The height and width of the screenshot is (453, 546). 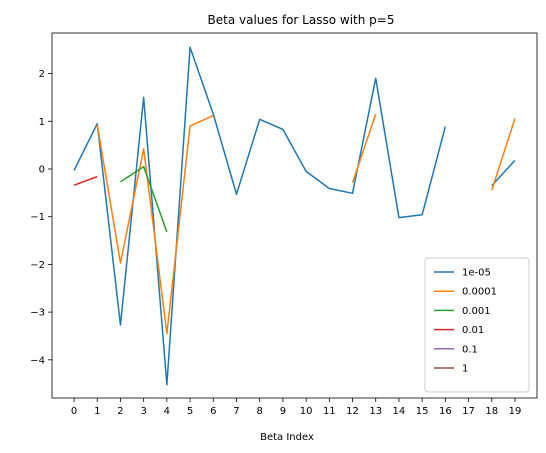 What do you see at coordinates (473, 330) in the screenshot?
I see `legend-label-3: 0.01` at bounding box center [473, 330].